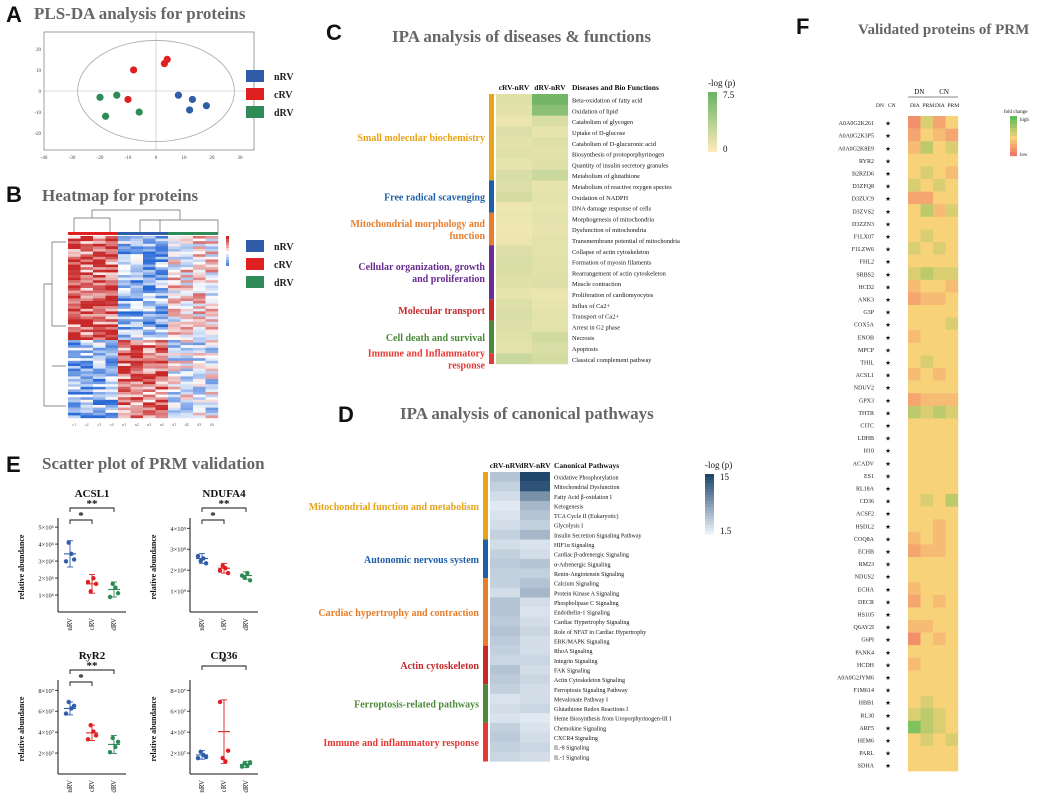 The height and width of the screenshot is (802, 1045). Describe the element at coordinates (92, 656) in the screenshot. I see `subplot-title: RyR2` at that location.